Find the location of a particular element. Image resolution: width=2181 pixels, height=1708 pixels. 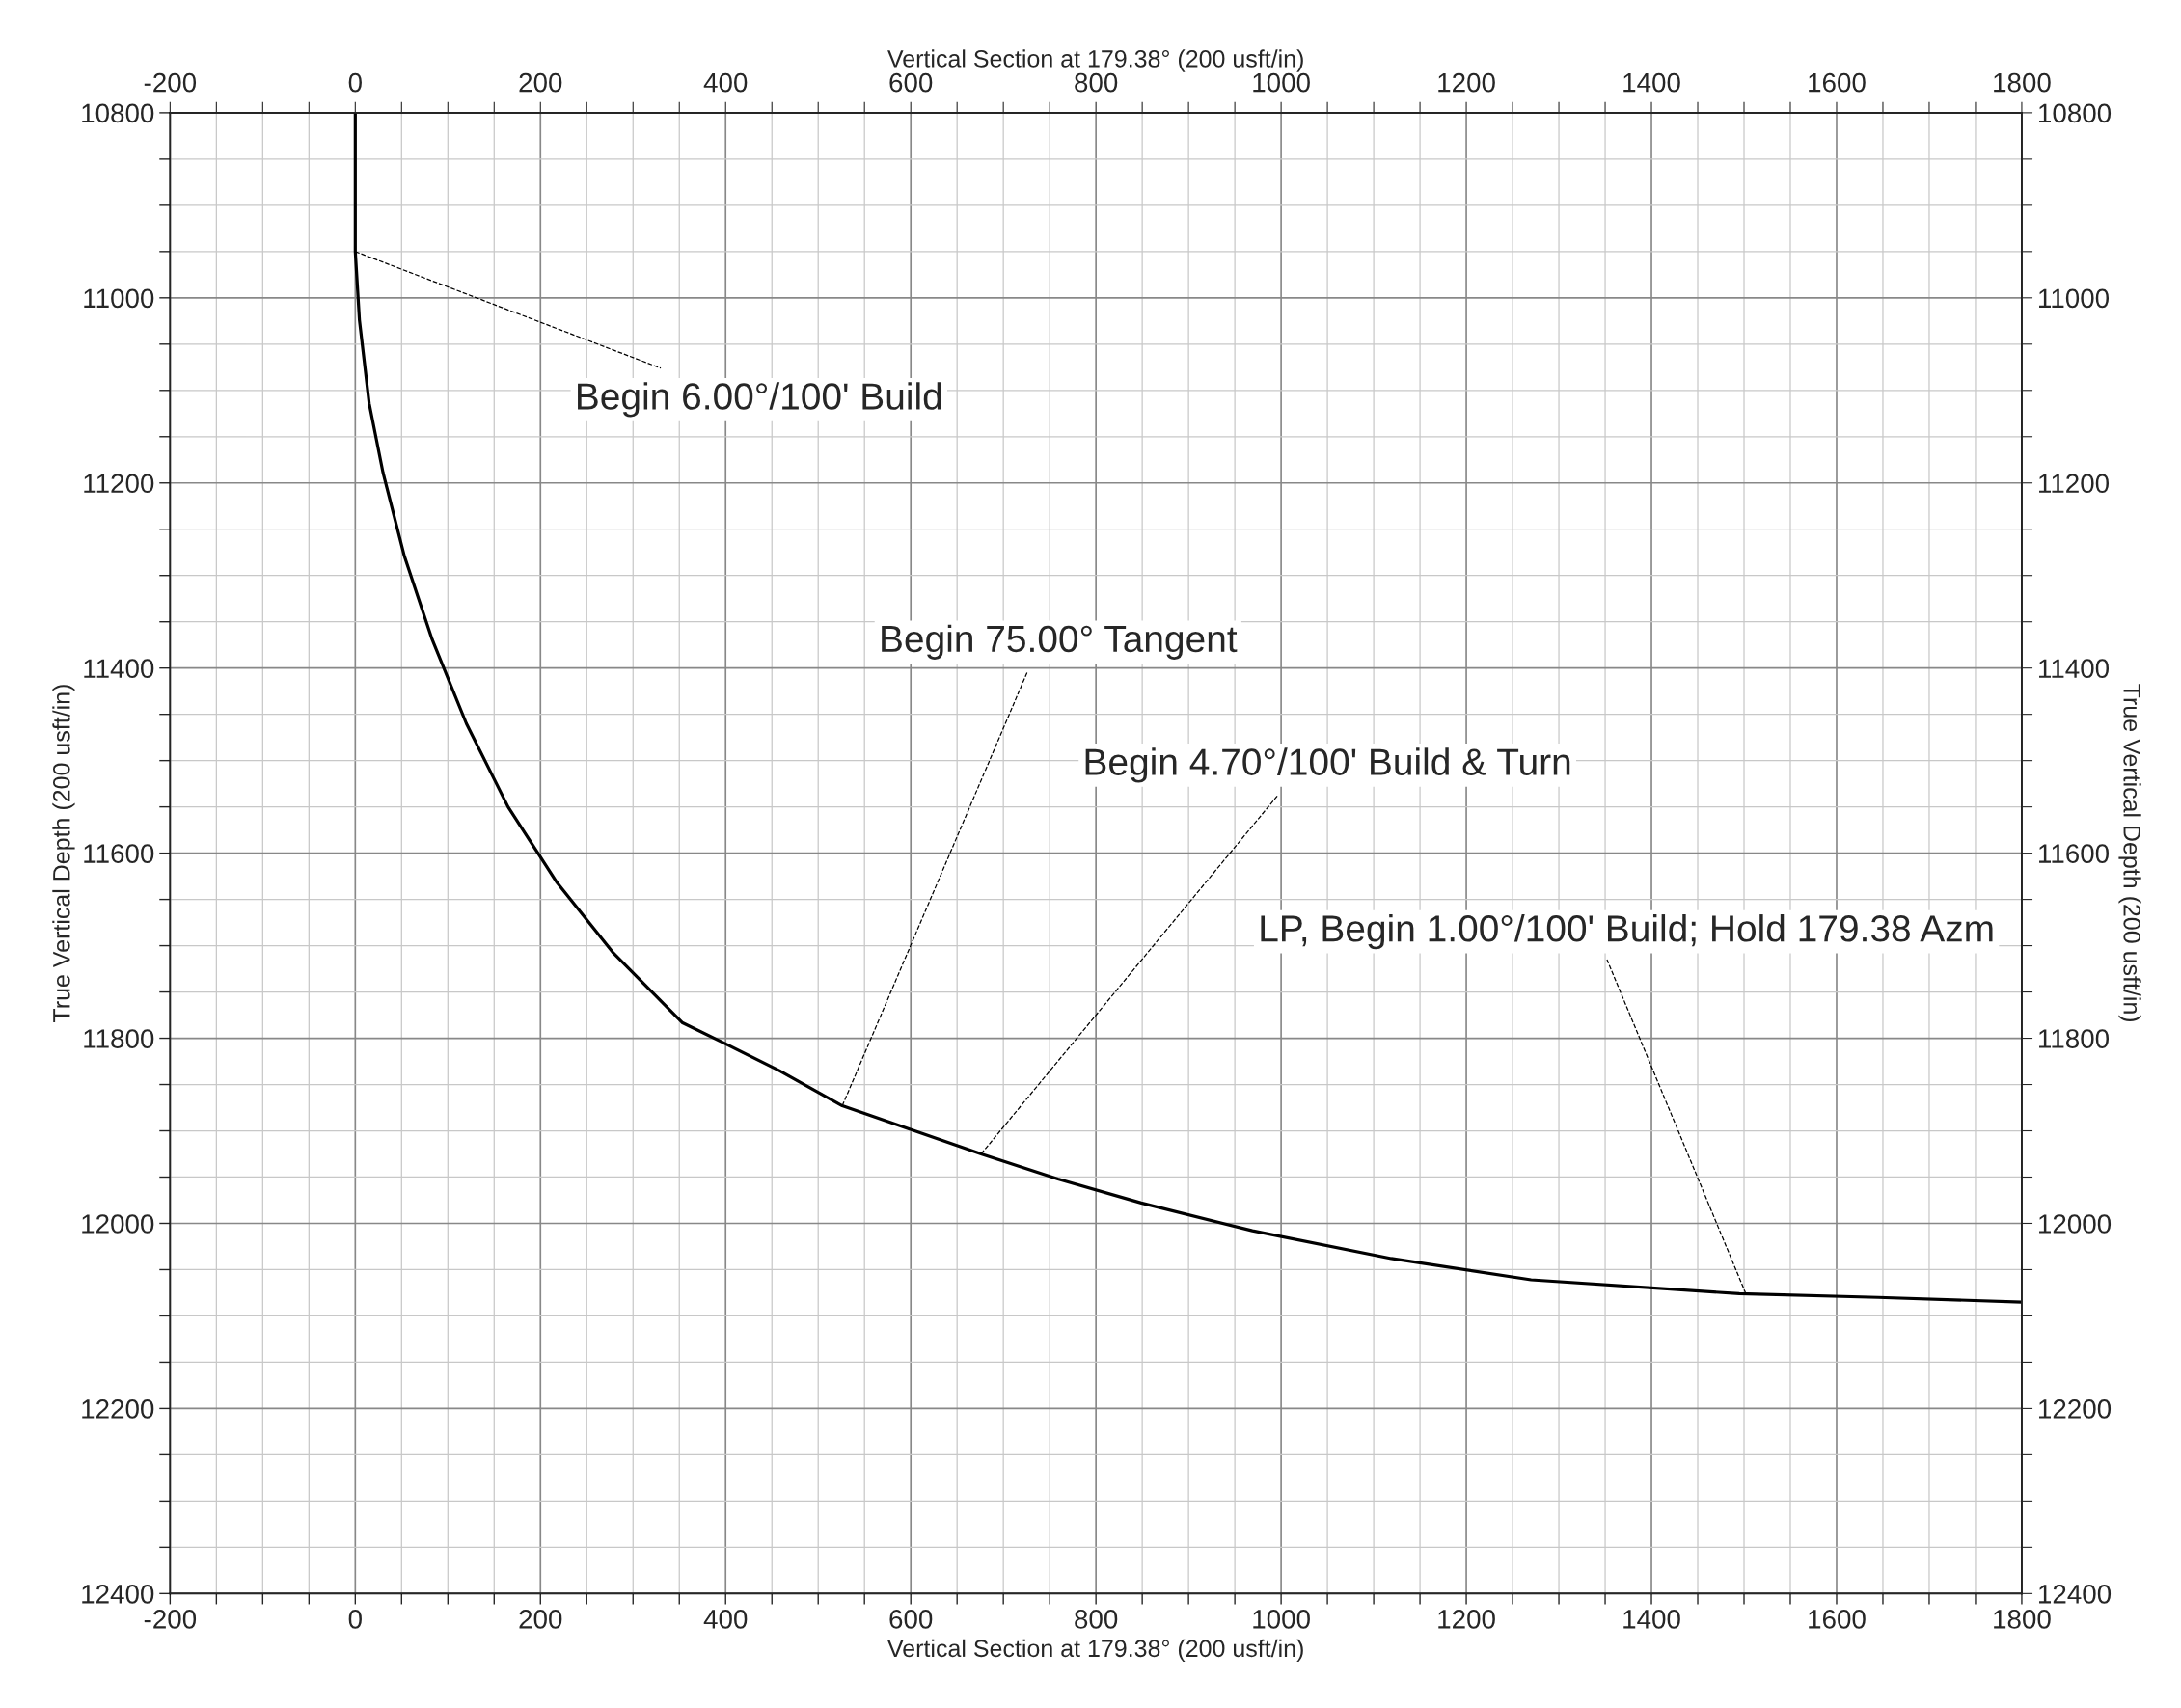

x-tick-label: 1400 is located at coordinates (1651, 1619).